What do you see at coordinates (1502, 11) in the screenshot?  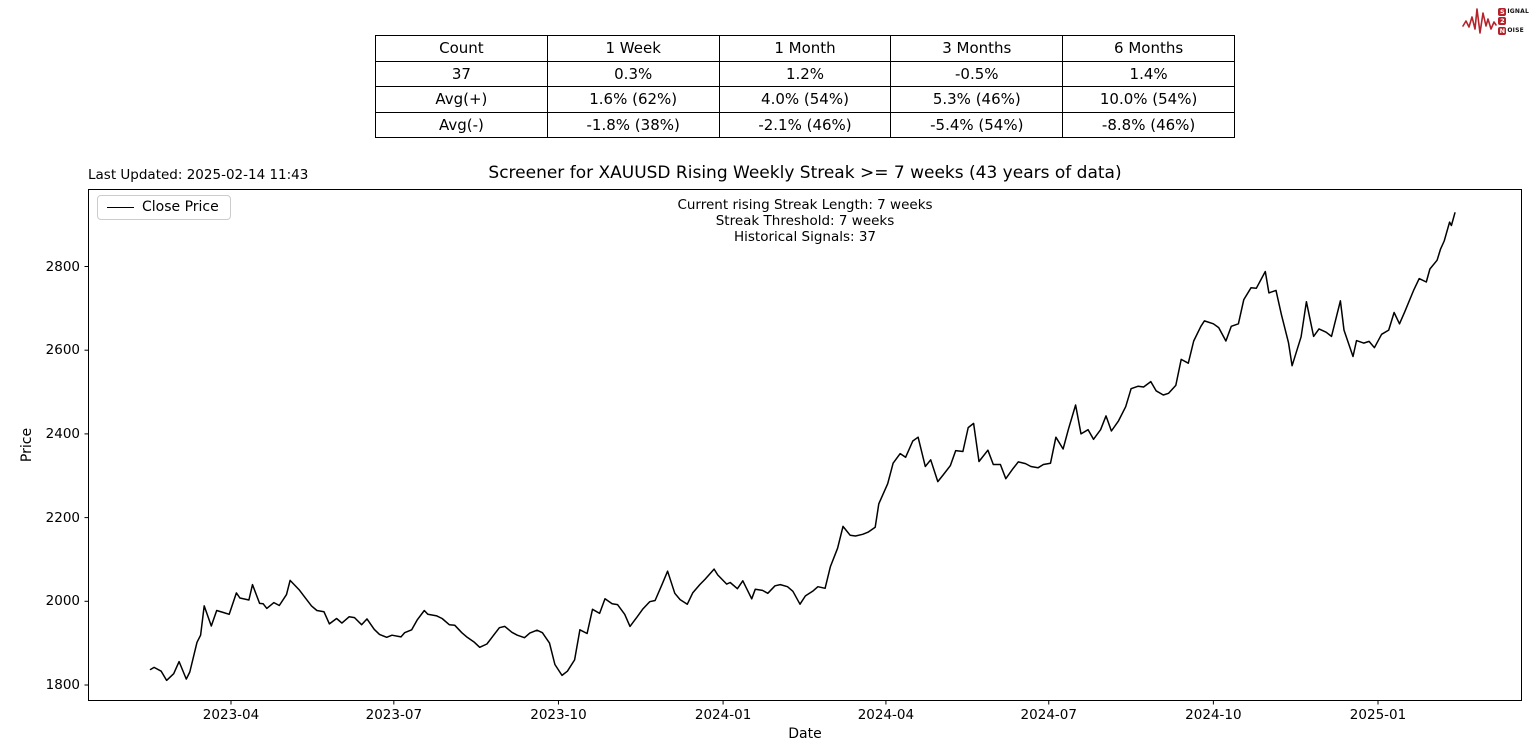 I see `logo-badge-s: S` at bounding box center [1502, 11].